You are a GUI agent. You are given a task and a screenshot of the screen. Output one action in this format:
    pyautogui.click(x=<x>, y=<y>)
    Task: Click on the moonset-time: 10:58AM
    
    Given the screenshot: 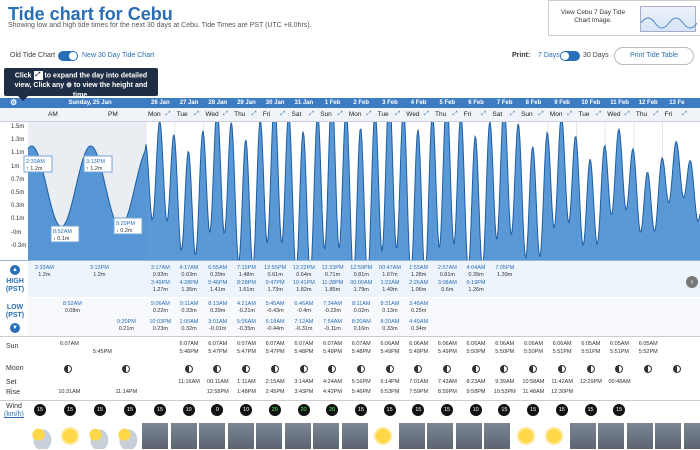 What is the action you would take?
    pyautogui.click(x=533, y=382)
    